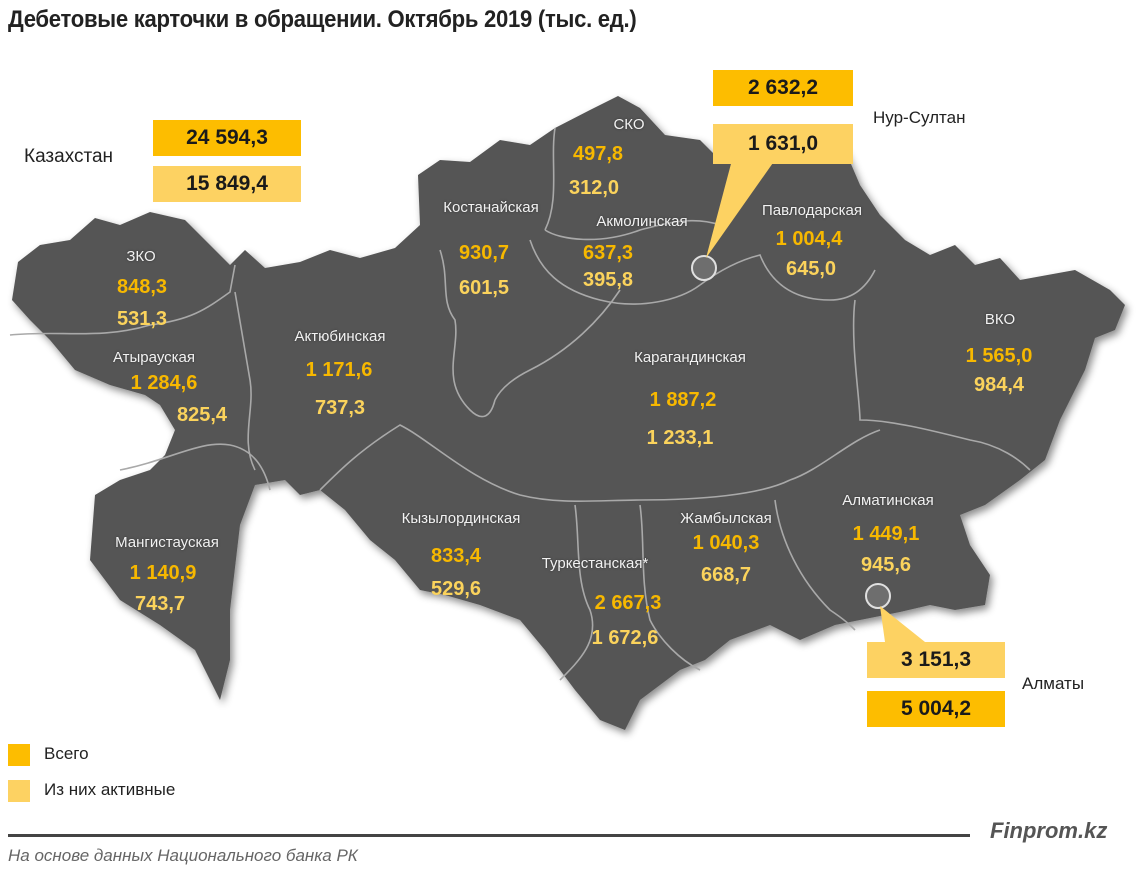 The height and width of the screenshot is (871, 1140). Describe the element at coordinates (902, 624) in the screenshot. I see `almaty-callout-pointer` at that location.